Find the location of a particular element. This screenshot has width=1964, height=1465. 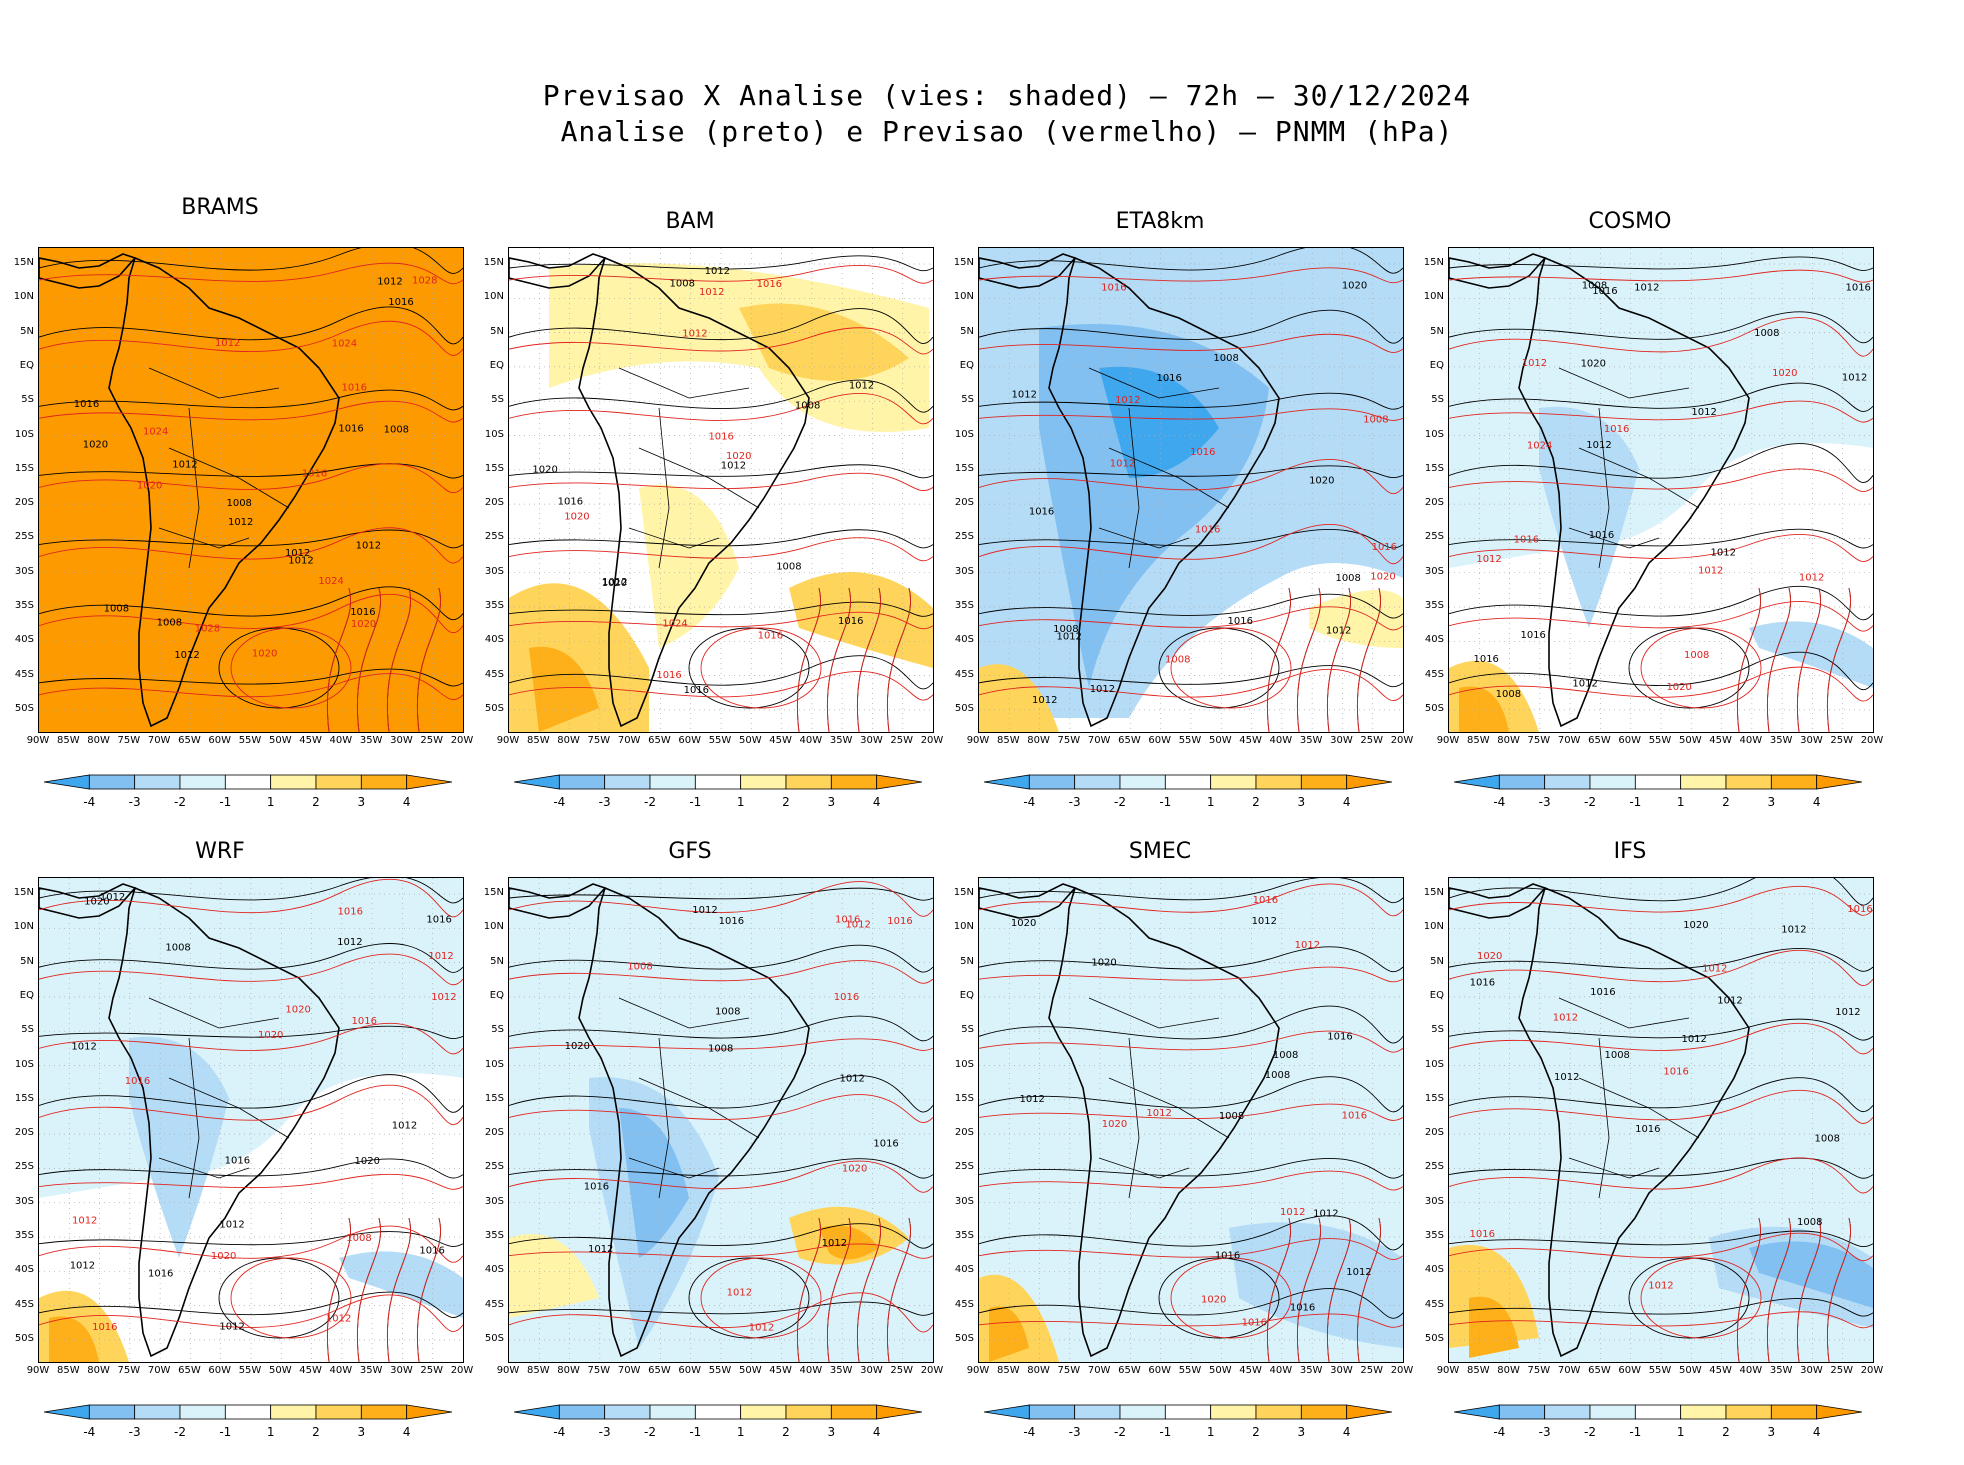

lon-label: 90W is located at coordinates (1448, 740).